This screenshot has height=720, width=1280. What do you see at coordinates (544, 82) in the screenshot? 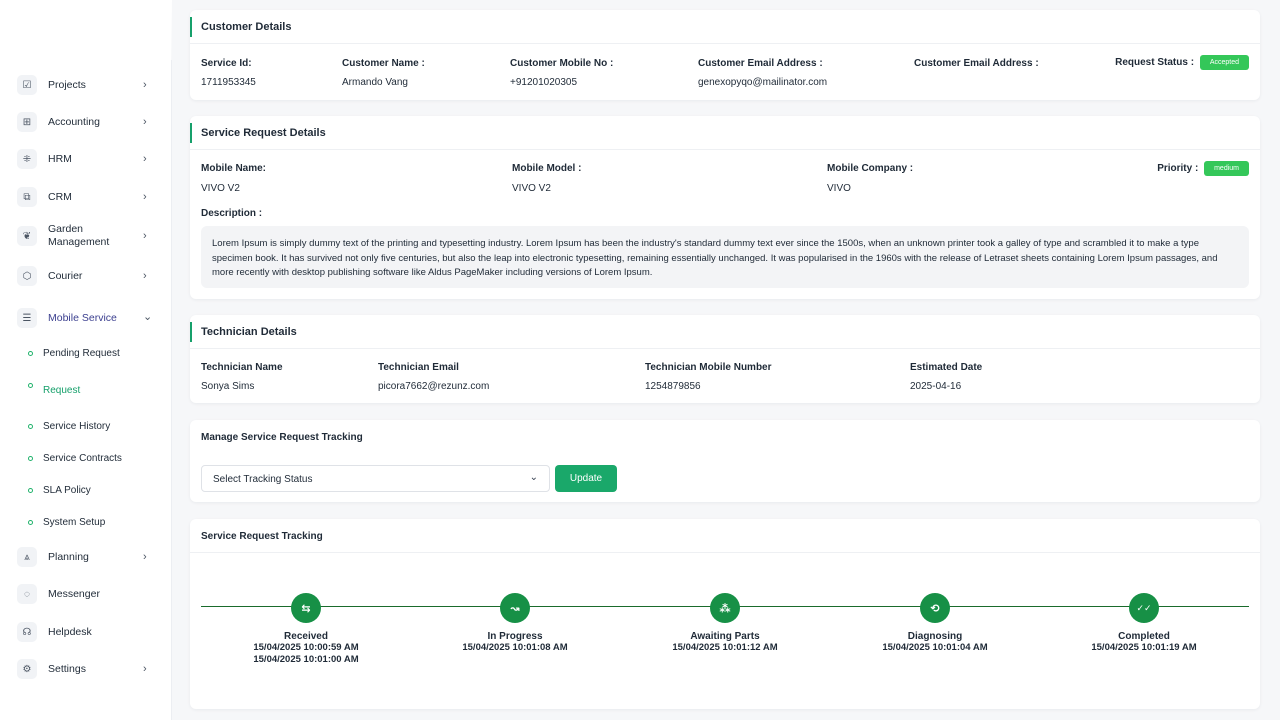
I see `customer-mobile-value: +91201020305` at bounding box center [544, 82].